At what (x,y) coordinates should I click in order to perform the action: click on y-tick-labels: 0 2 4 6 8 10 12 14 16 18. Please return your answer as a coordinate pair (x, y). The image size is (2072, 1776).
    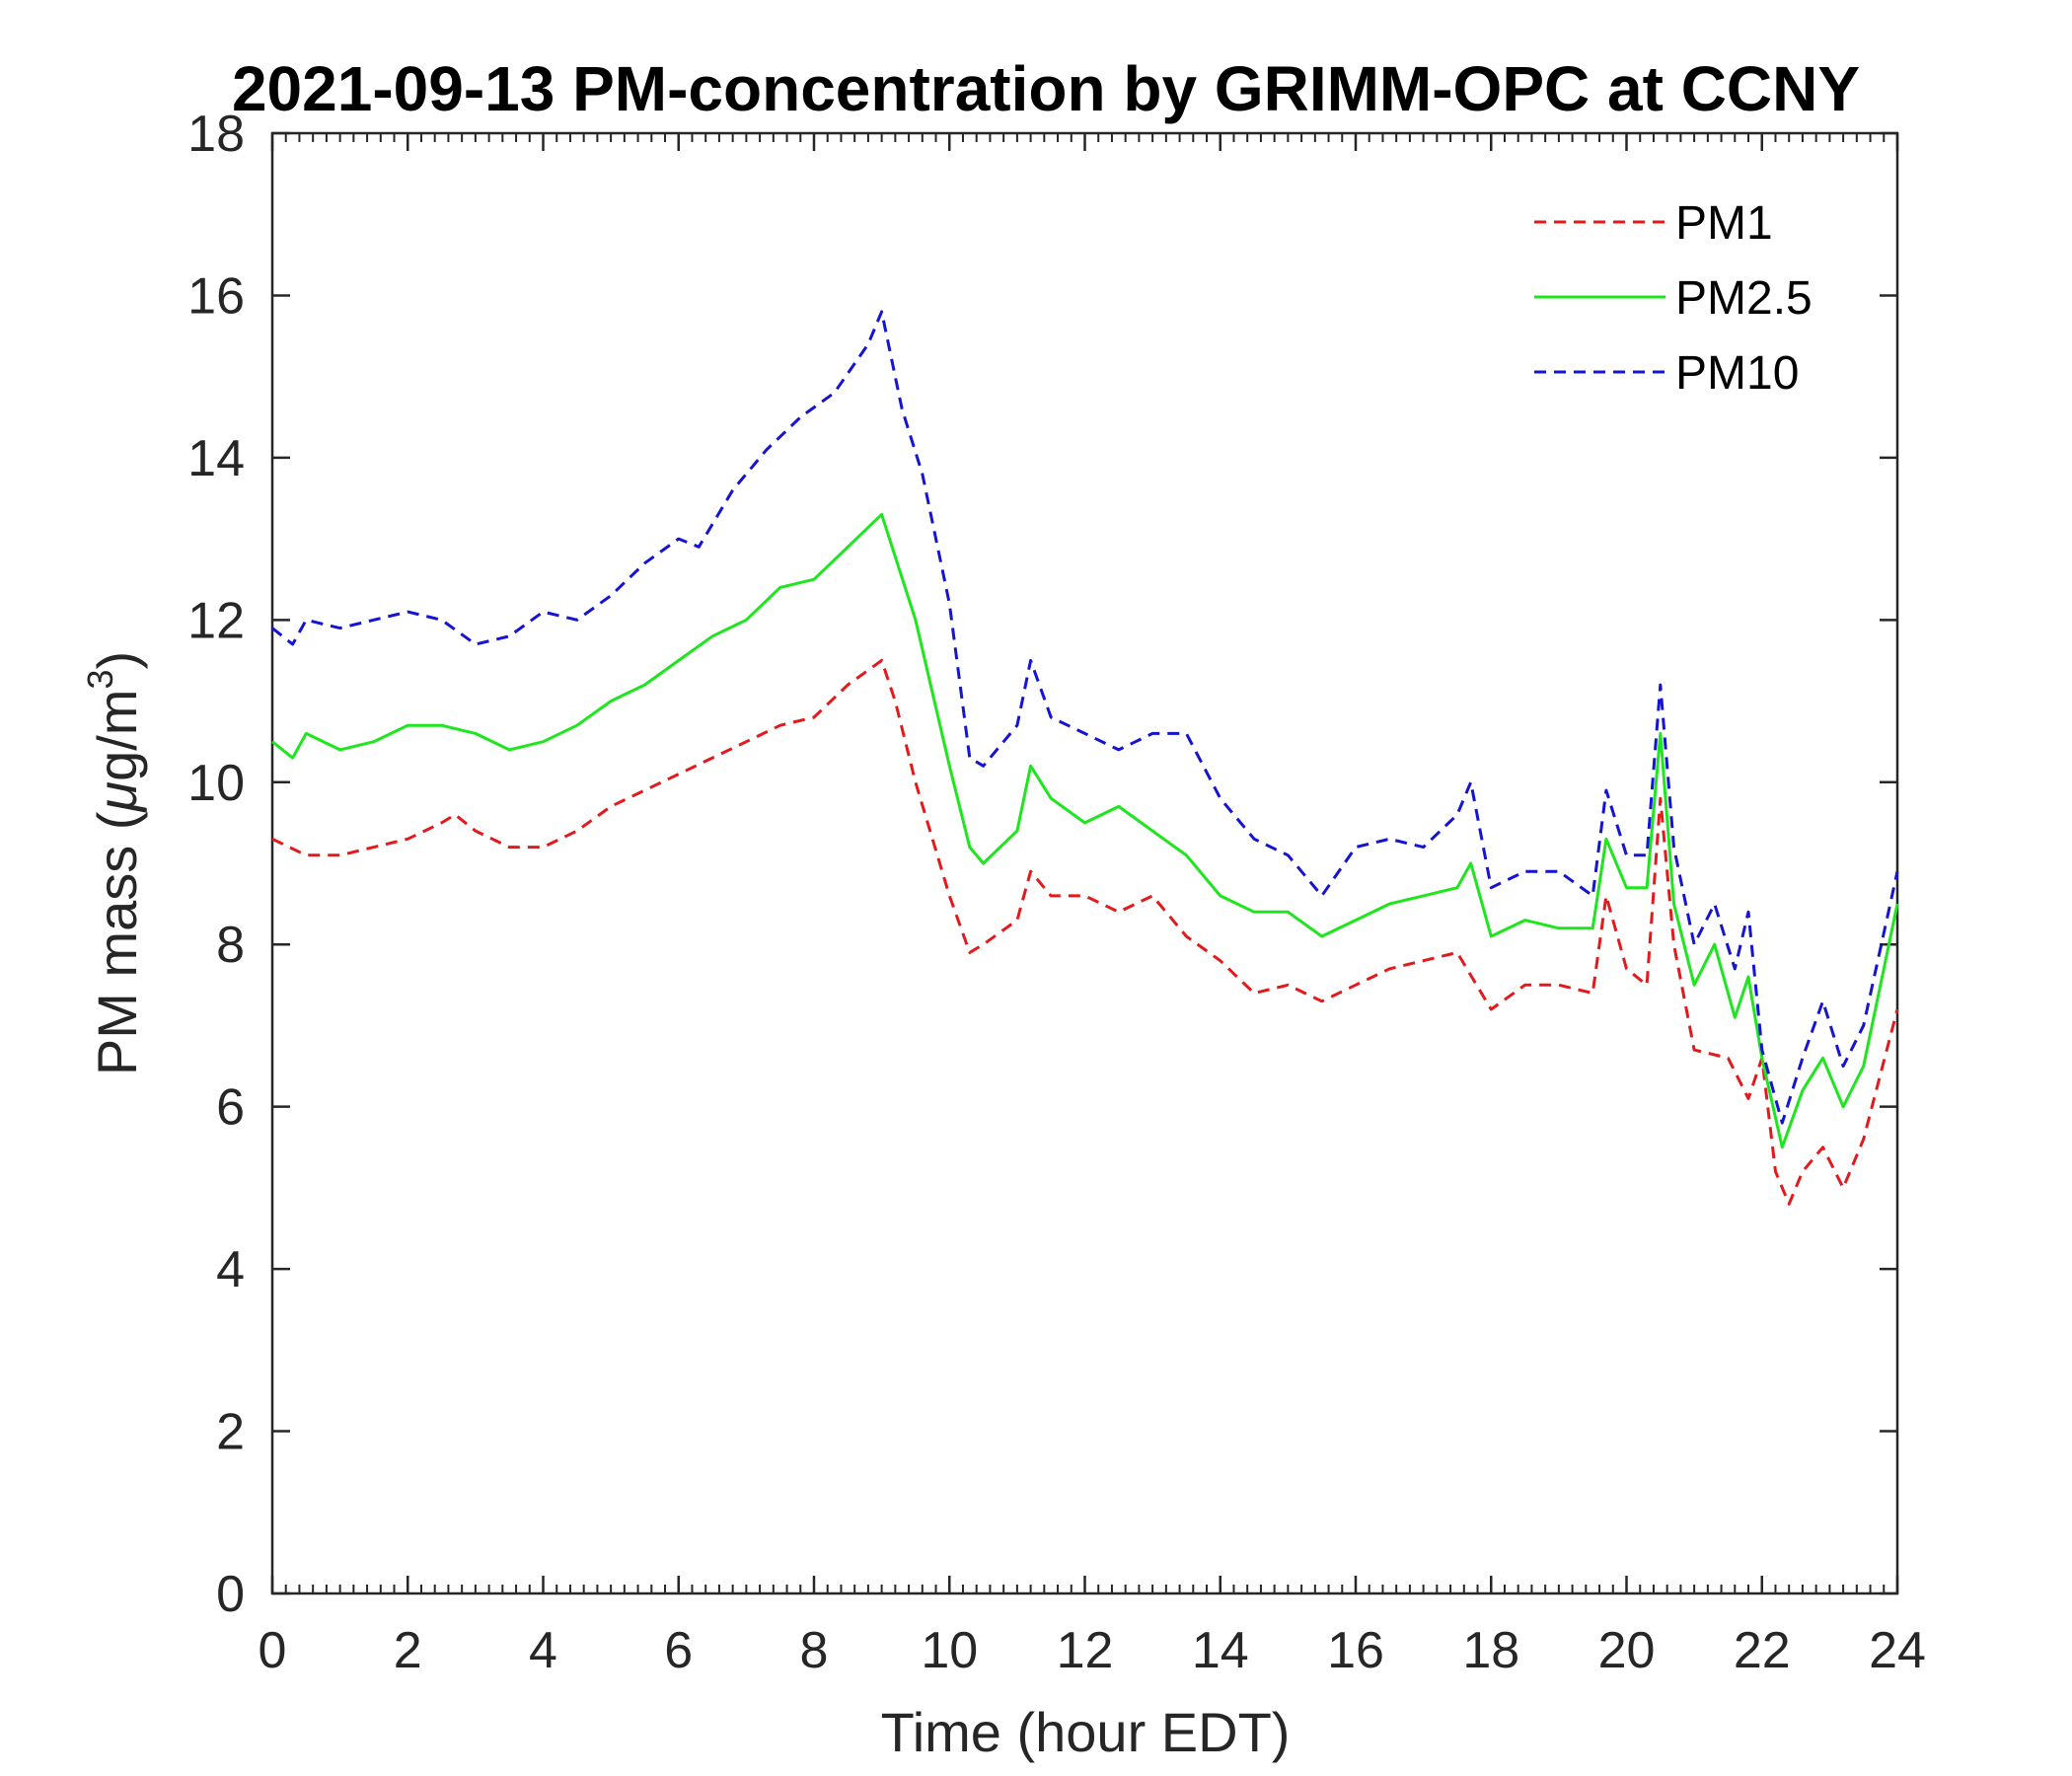
    Looking at the image, I should click on (216, 865).